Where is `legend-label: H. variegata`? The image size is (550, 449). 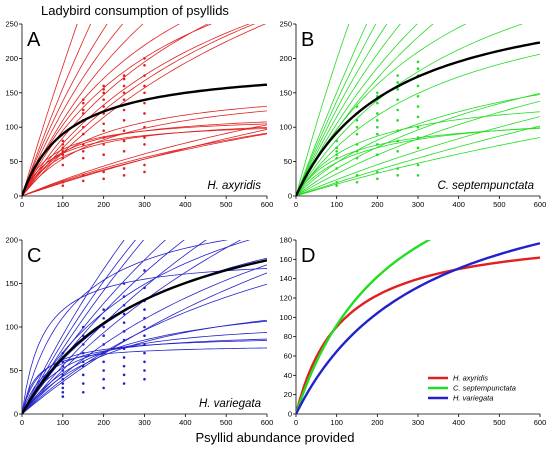 legend-label: H. variegata is located at coordinates (473, 398).